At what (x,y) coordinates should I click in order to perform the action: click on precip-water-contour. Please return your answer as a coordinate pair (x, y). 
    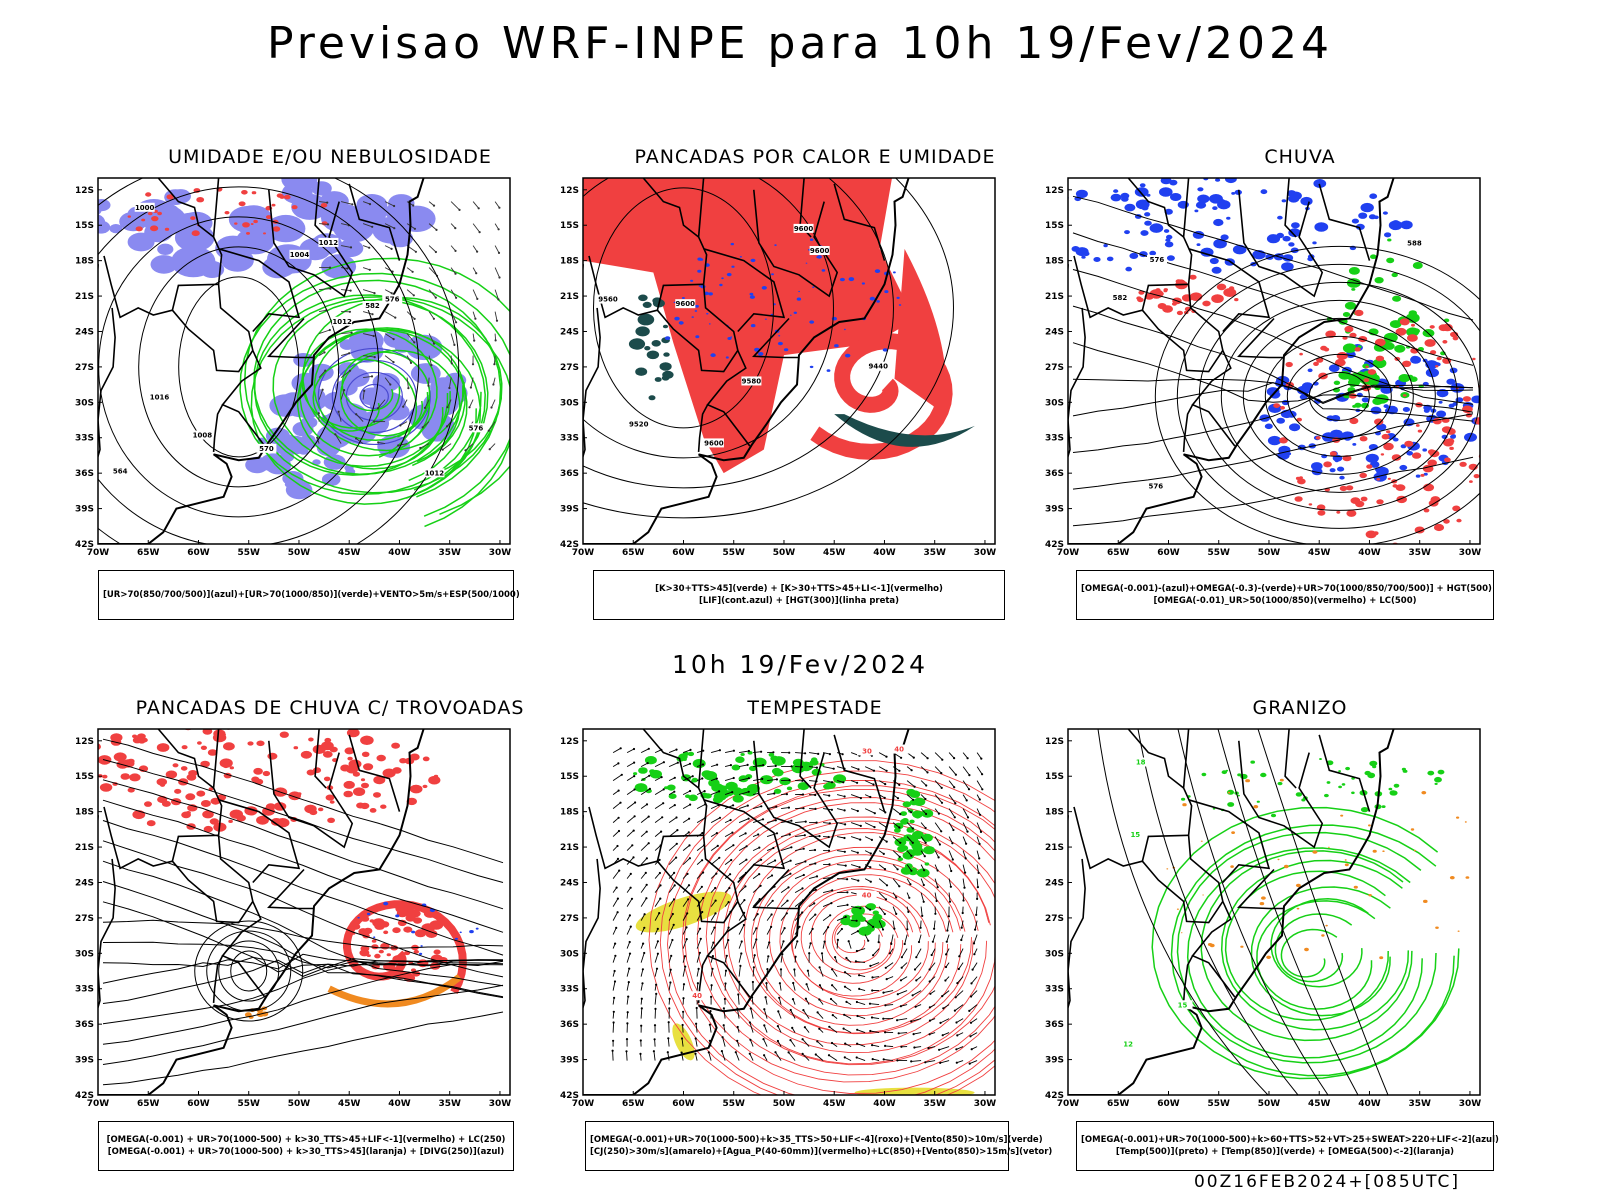
    Looking at the image, I should click on (860, 940).